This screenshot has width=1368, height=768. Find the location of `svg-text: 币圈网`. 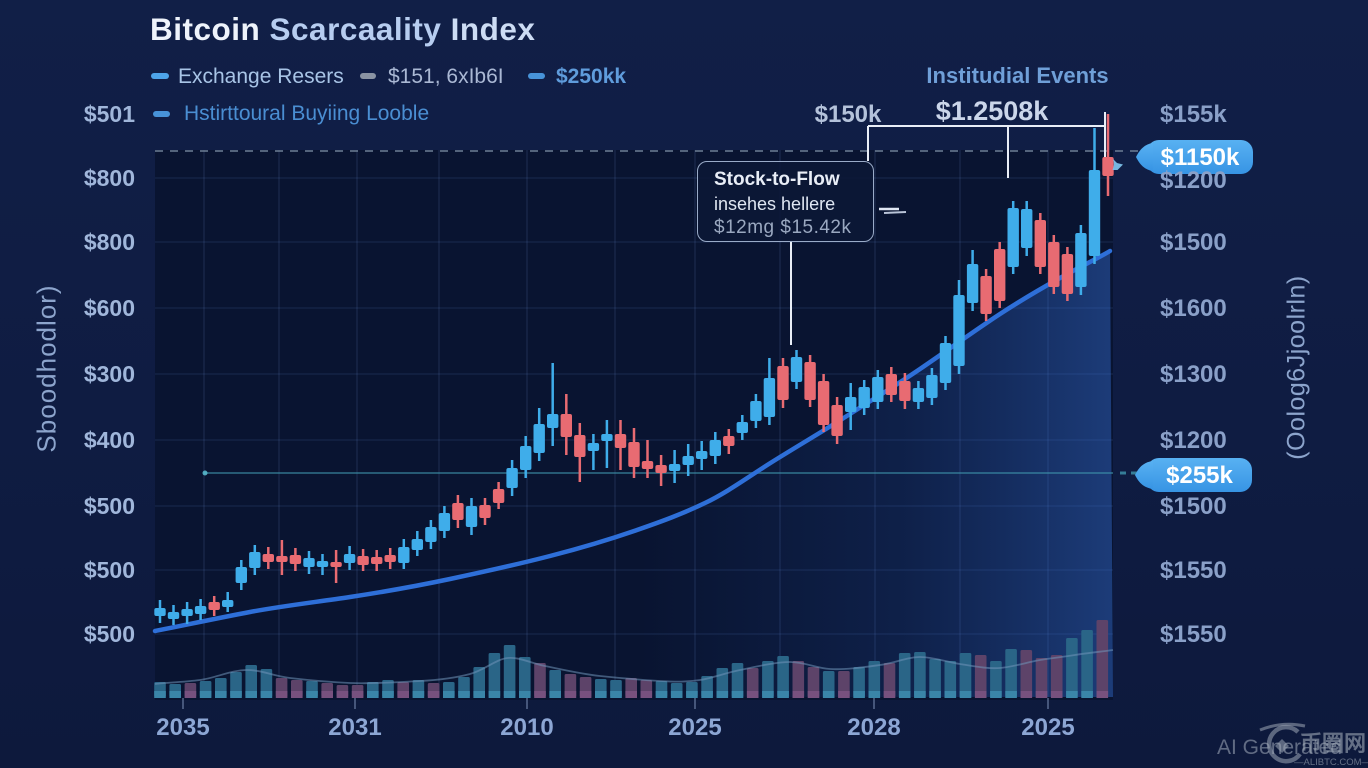

svg-text: 币圈网 is located at coordinates (1333, 743).